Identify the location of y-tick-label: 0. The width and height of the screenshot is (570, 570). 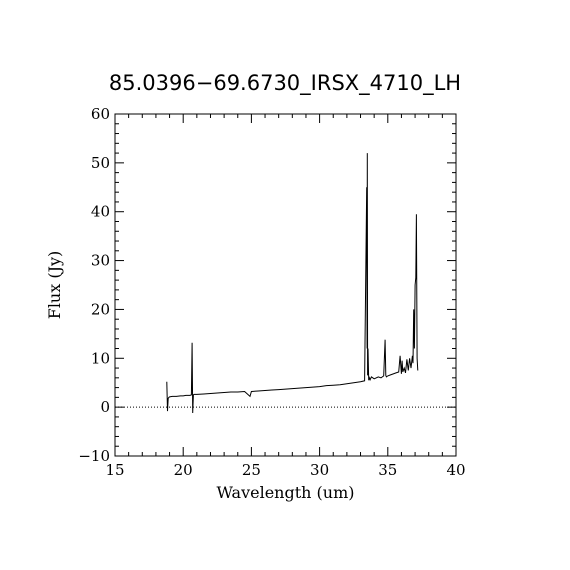
(105, 407).